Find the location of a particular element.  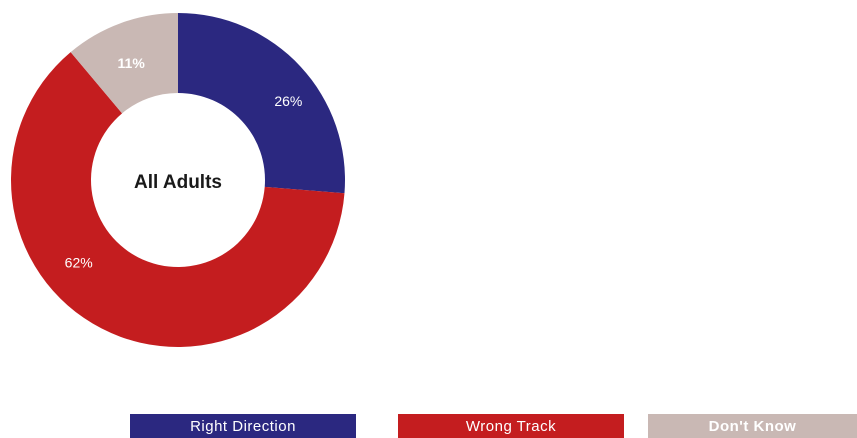

legend-item-wrong-track: Wrong Track is located at coordinates (511, 426).